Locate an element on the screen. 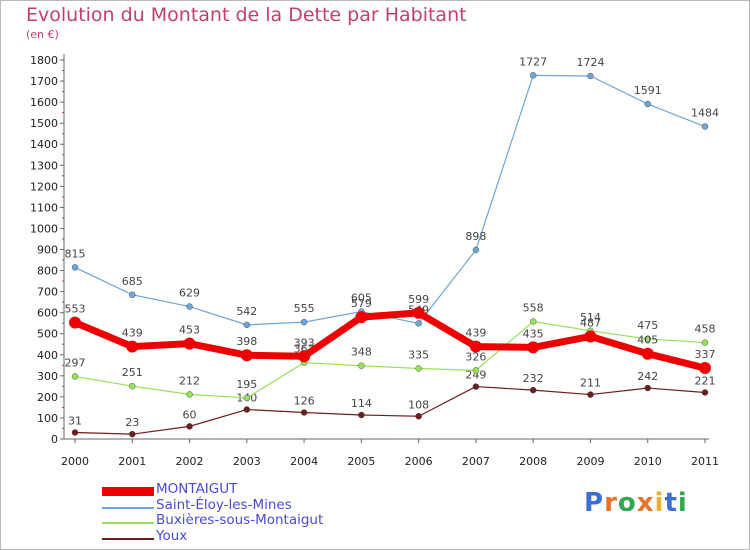  data-label: 337 is located at coordinates (705, 354).